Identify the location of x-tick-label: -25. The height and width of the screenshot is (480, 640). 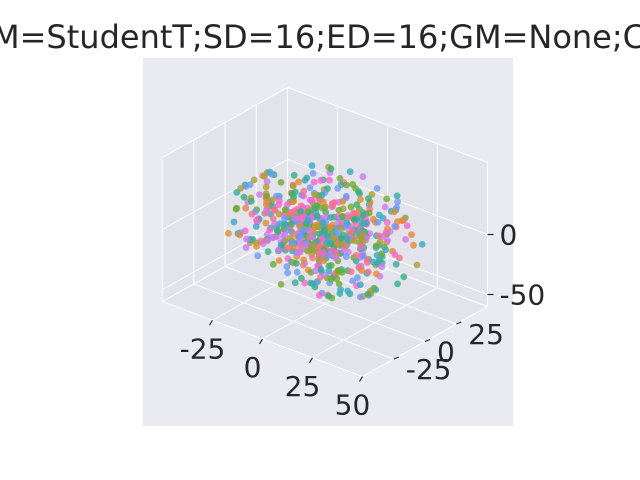
(203, 348).